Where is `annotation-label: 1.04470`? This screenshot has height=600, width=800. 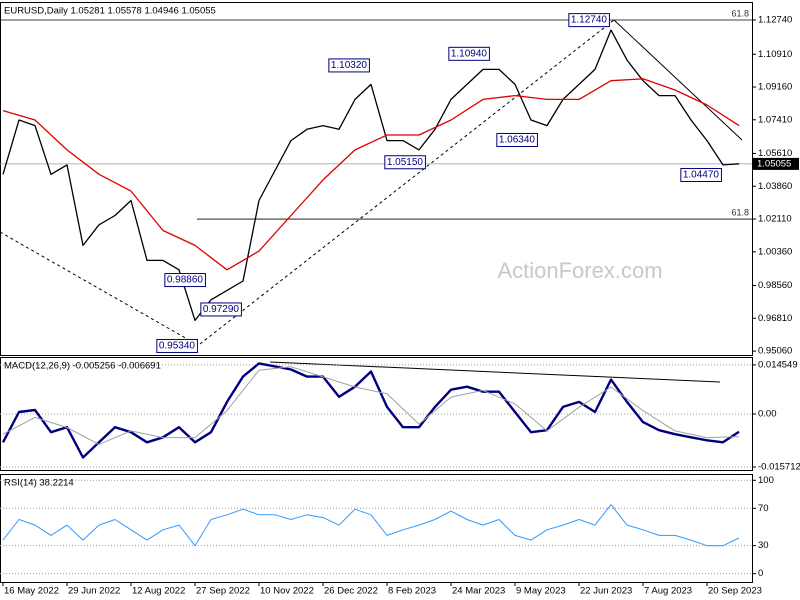
annotation-label: 1.04470 is located at coordinates (701, 174).